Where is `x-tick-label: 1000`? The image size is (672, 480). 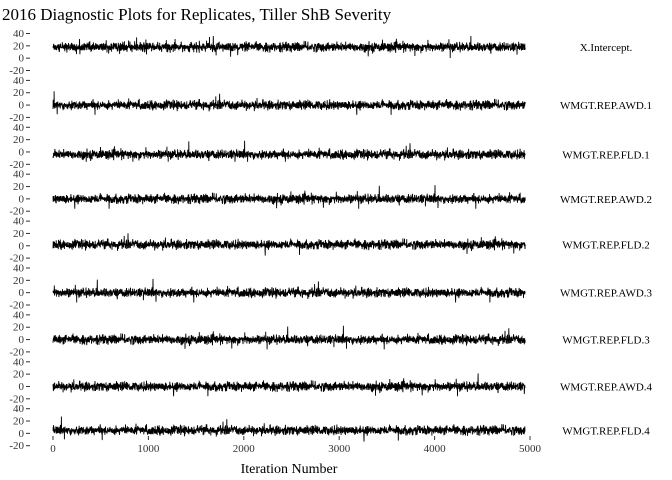
x-tick-label: 1000 is located at coordinates (148, 449).